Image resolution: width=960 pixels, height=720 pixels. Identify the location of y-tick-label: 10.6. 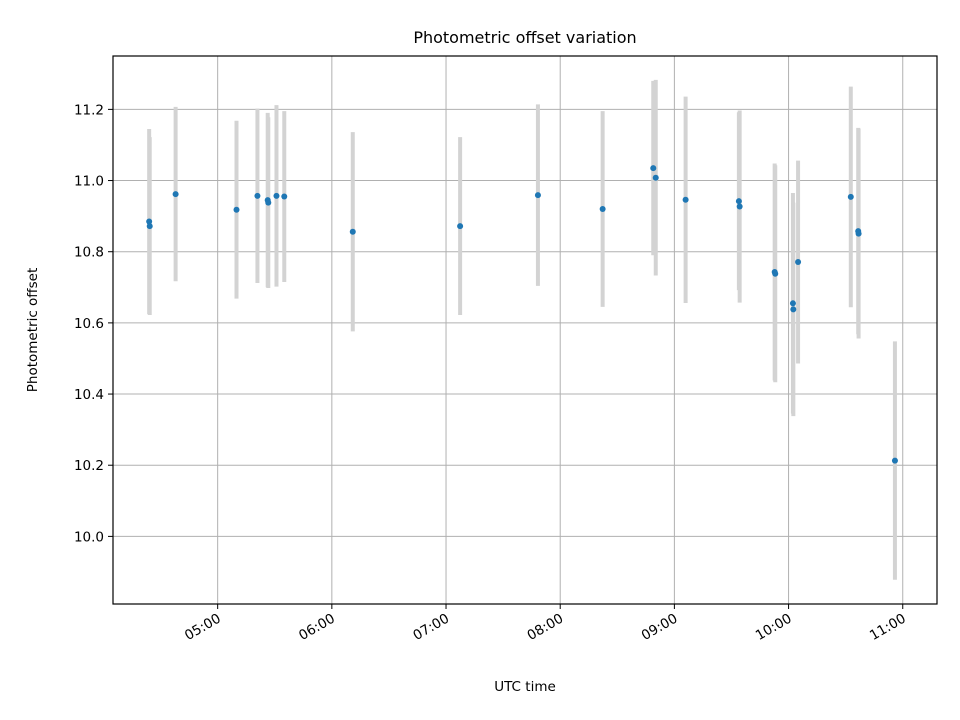
(89, 324).